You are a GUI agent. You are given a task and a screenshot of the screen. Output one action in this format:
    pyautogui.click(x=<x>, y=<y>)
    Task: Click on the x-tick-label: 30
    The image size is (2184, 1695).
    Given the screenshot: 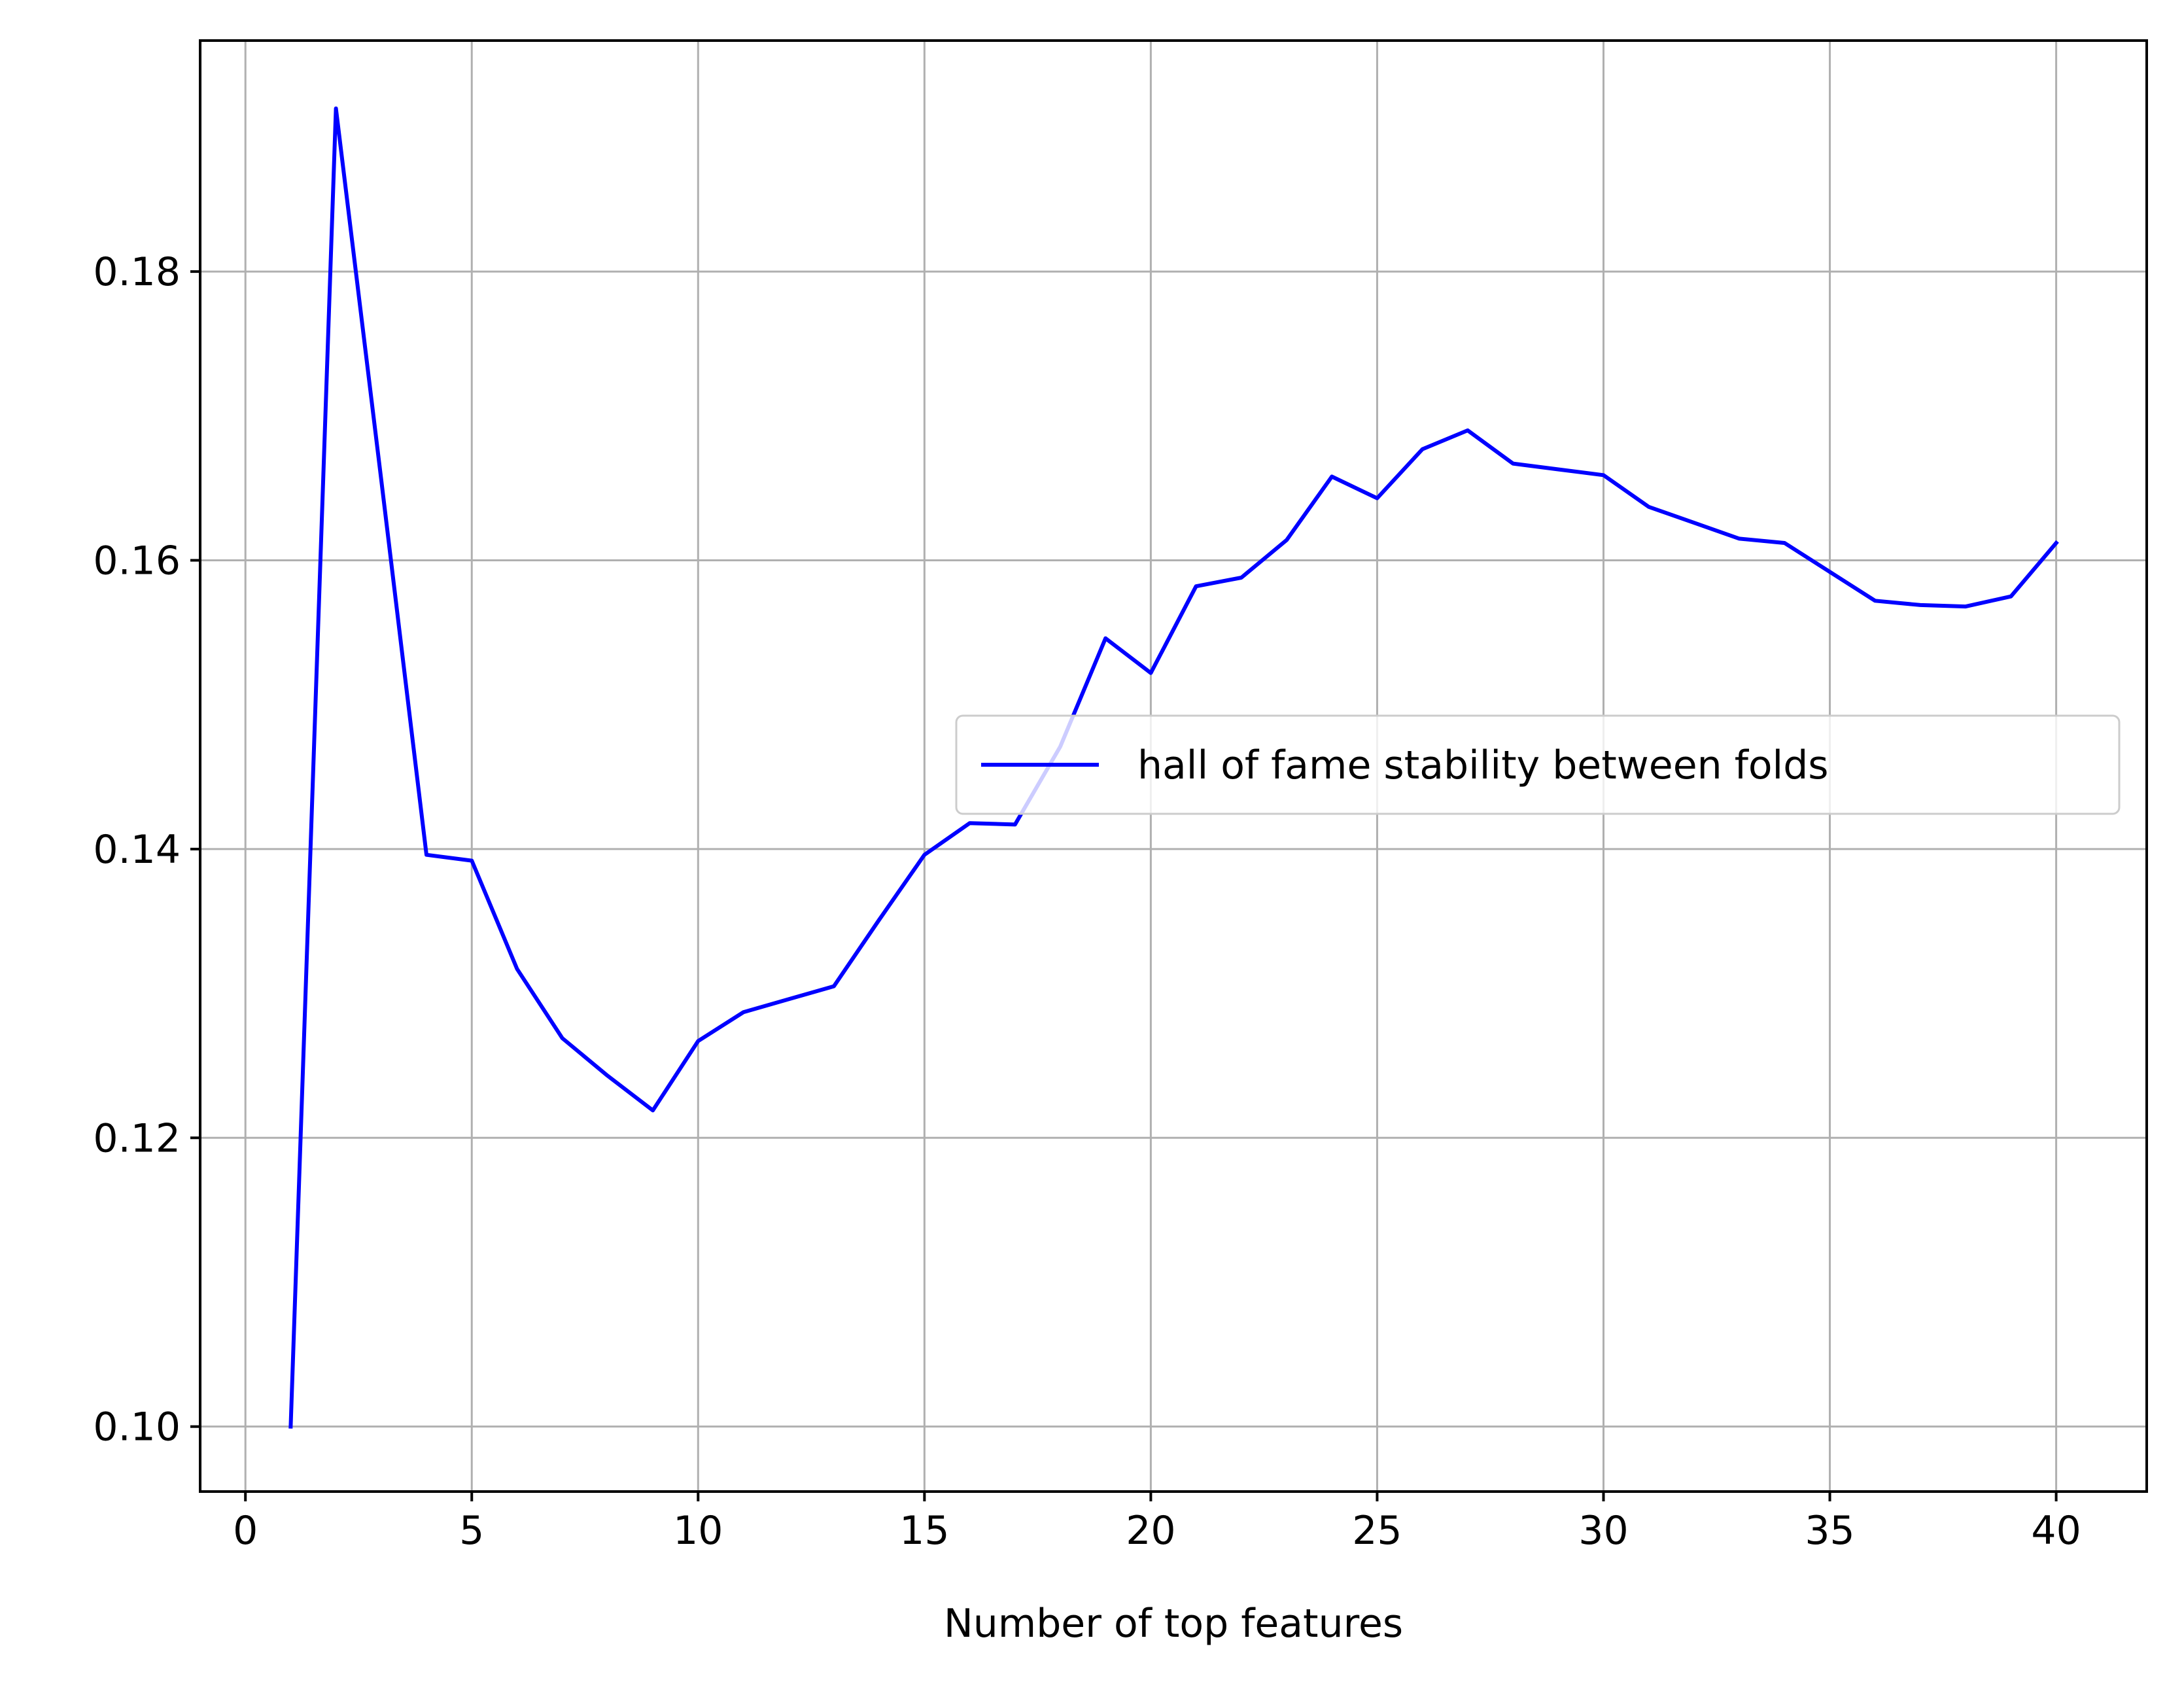 What is the action you would take?
    pyautogui.click(x=1603, y=1531)
    